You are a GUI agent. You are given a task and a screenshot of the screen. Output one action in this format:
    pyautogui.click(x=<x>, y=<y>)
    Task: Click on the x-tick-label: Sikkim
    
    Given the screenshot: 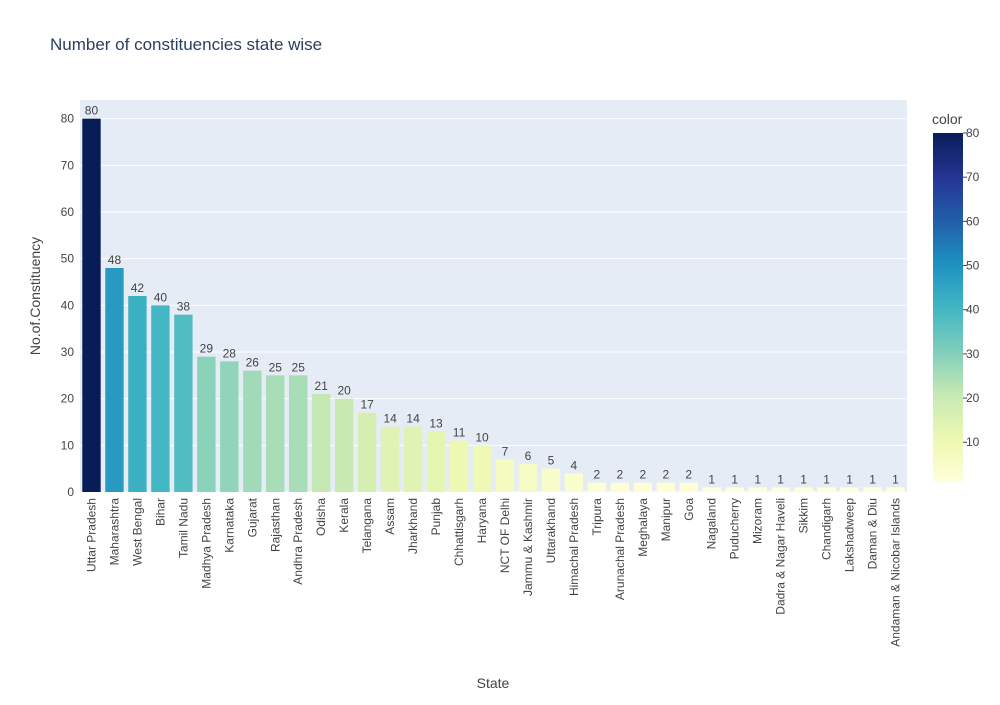 What is the action you would take?
    pyautogui.click(x=804, y=515)
    